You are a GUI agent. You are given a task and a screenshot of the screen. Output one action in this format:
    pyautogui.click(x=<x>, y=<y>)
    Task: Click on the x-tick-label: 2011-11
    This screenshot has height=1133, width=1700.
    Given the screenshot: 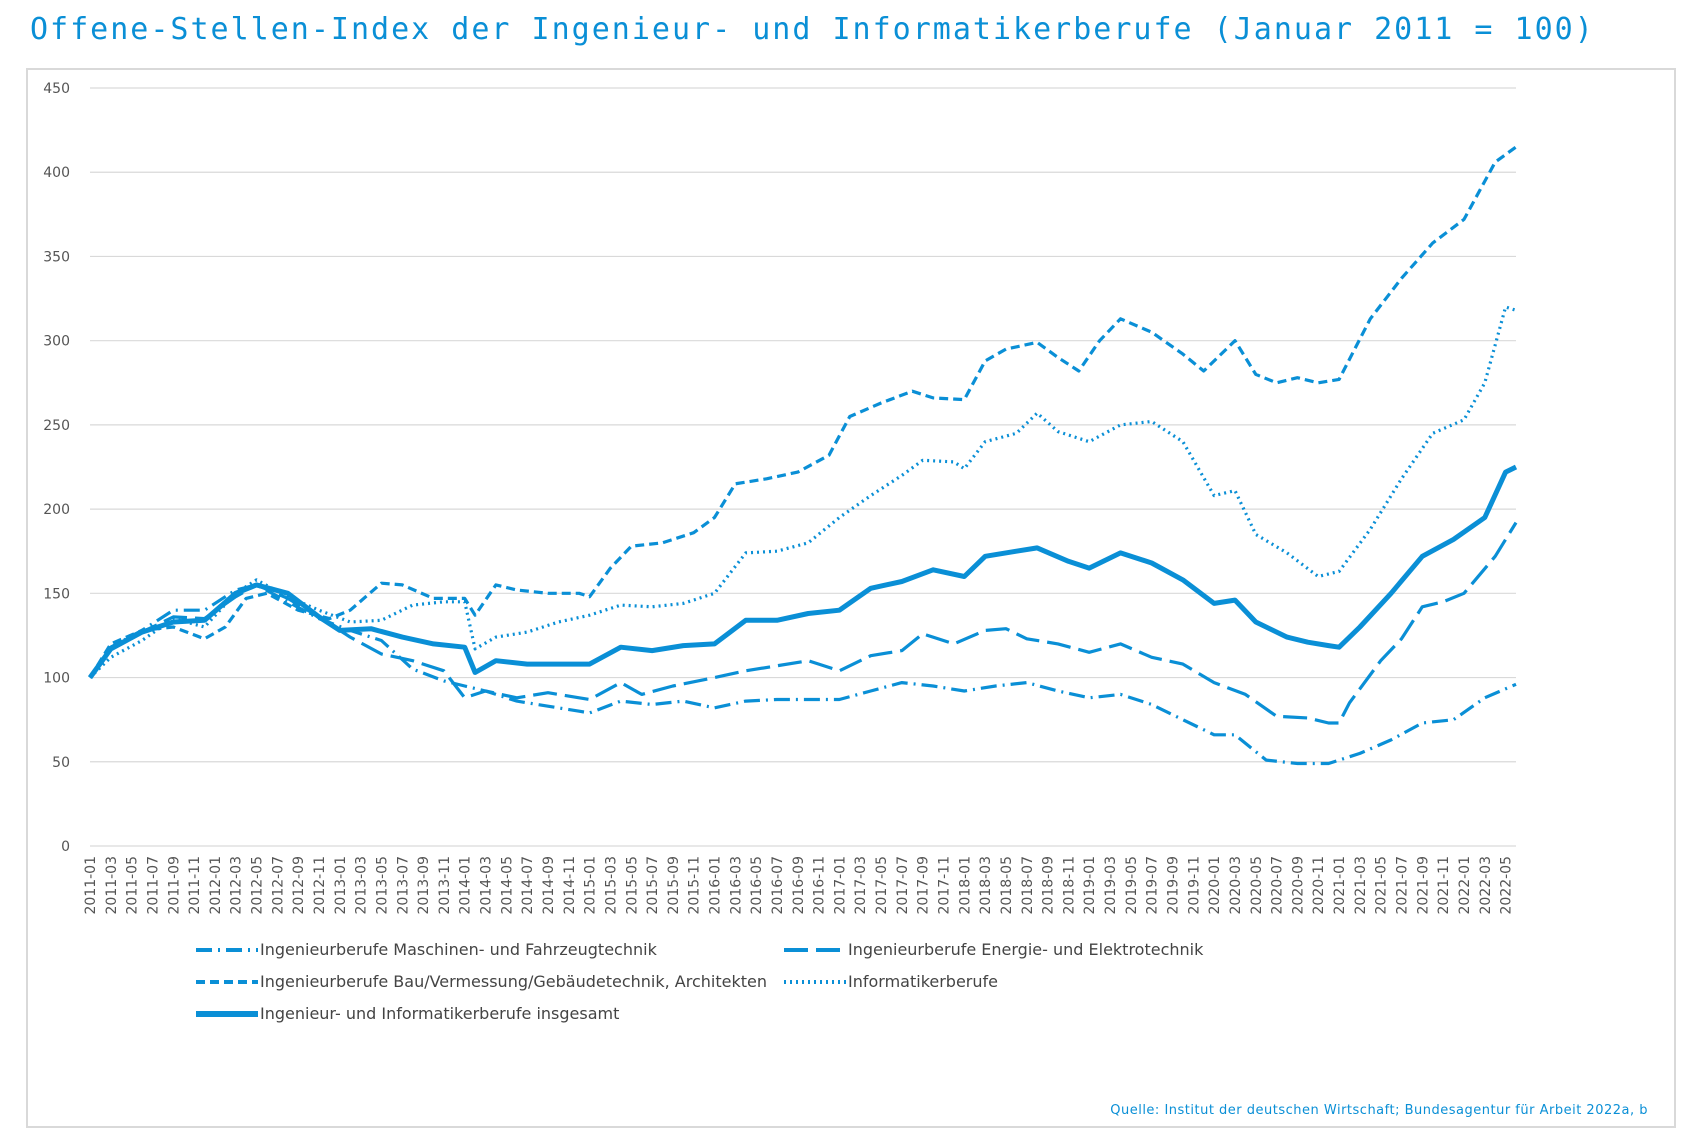 What is the action you would take?
    pyautogui.click(x=195, y=885)
    